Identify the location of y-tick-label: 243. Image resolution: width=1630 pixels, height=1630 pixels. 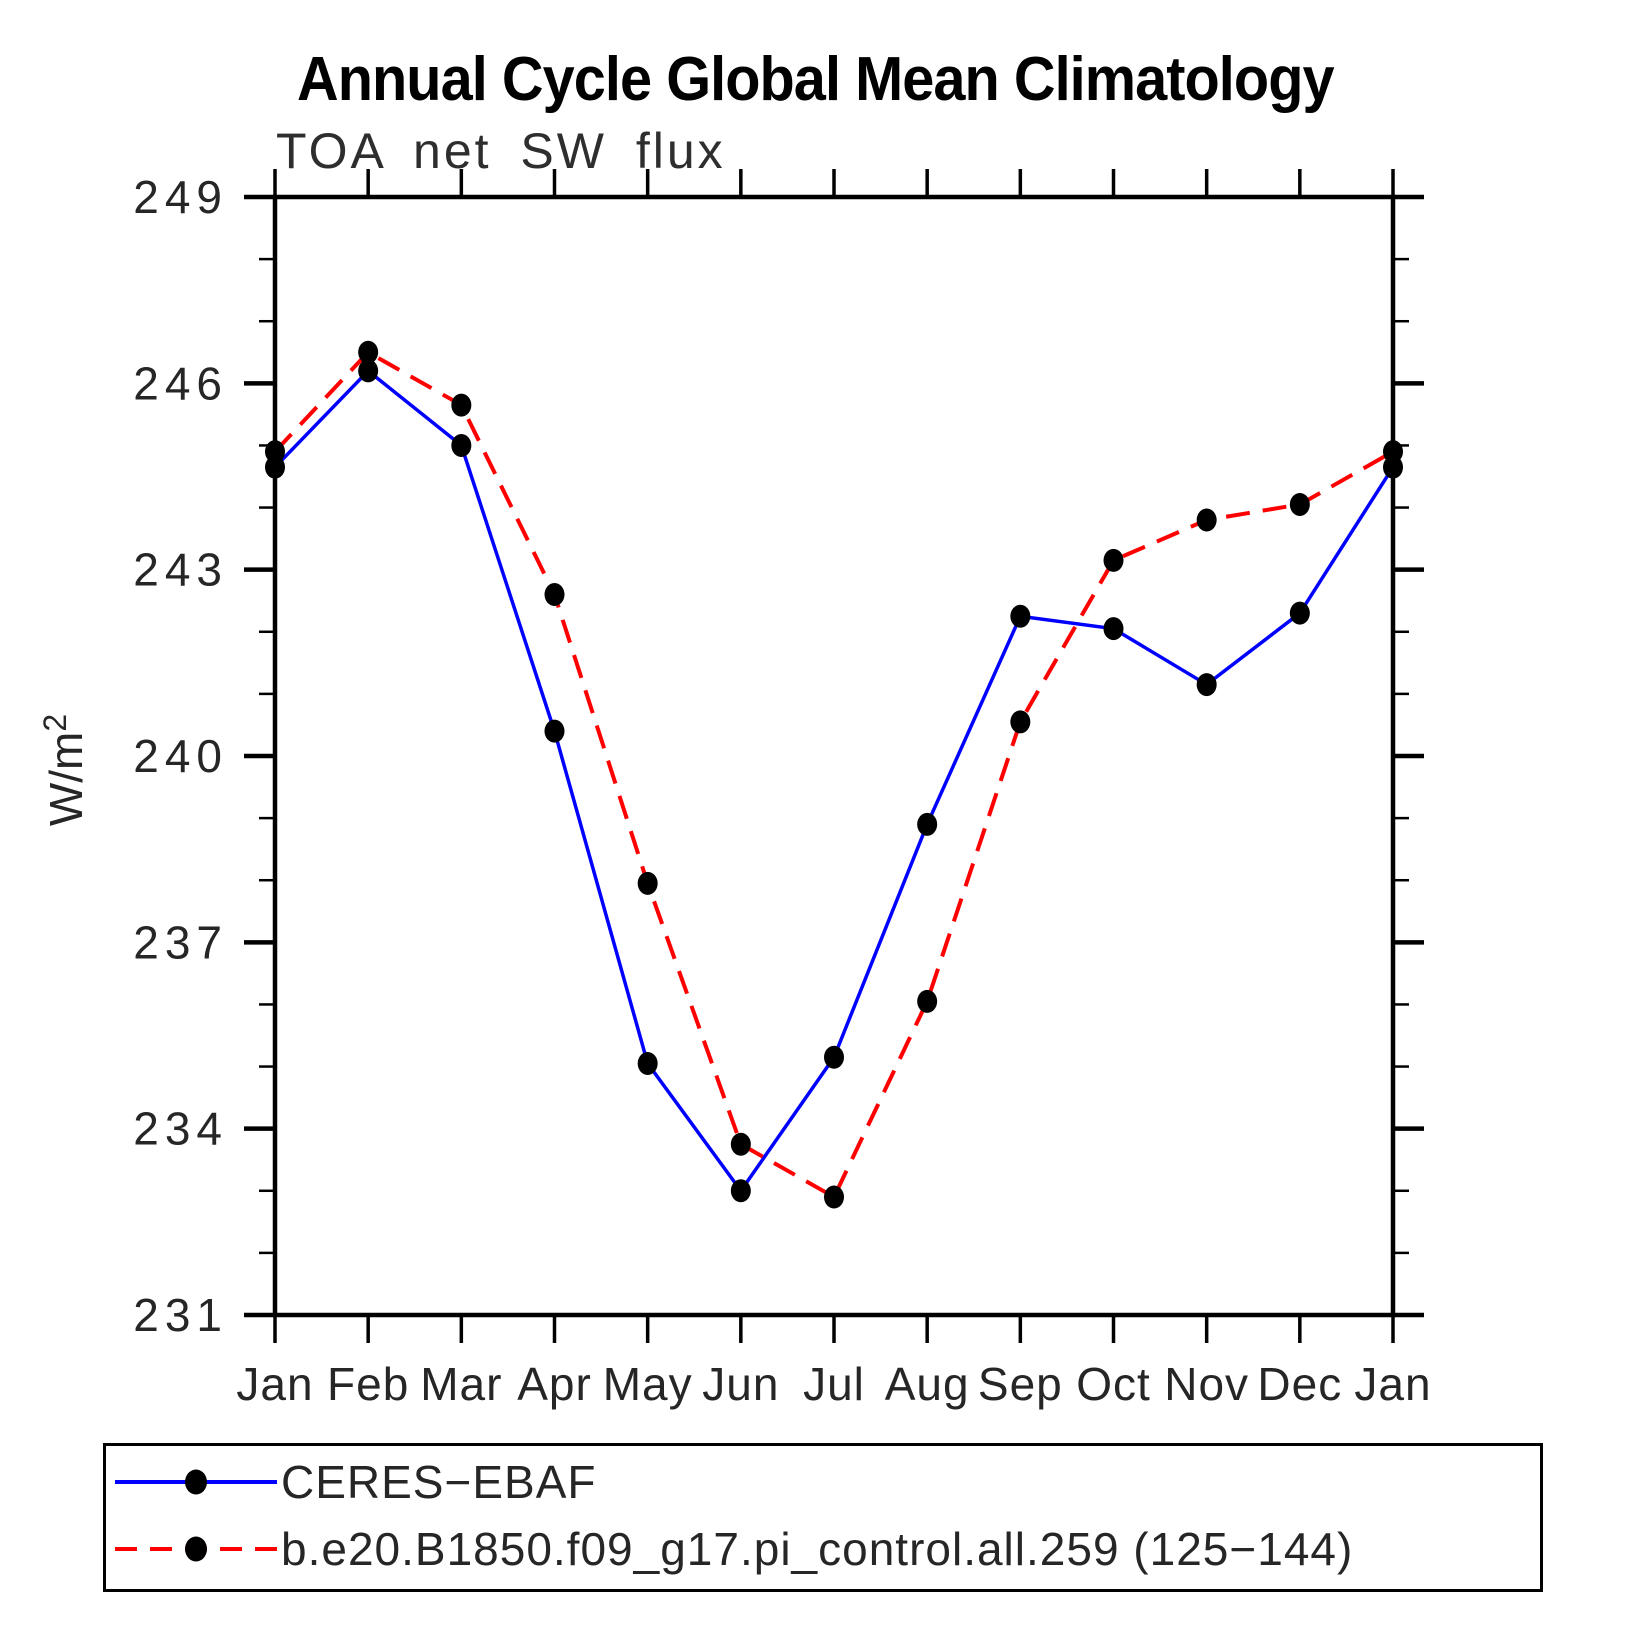
(180, 570).